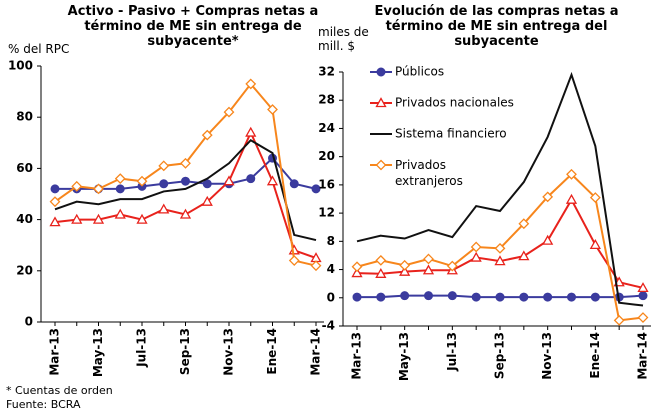  Describe the element at coordinates (343, 39) in the screenshot. I see `y-axis-label: miles de mill. $` at that location.